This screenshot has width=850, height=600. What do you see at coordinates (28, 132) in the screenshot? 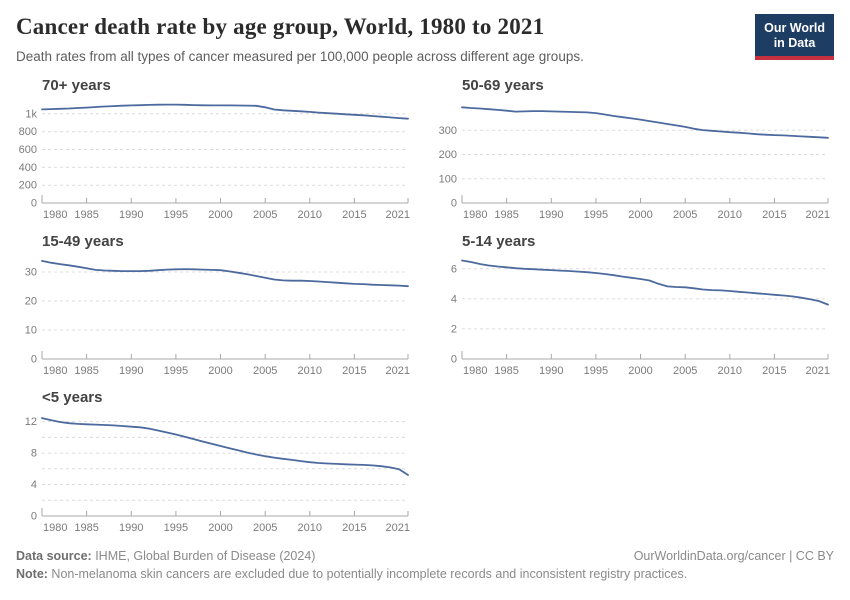
I see `svg-text: 800` at bounding box center [28, 132].